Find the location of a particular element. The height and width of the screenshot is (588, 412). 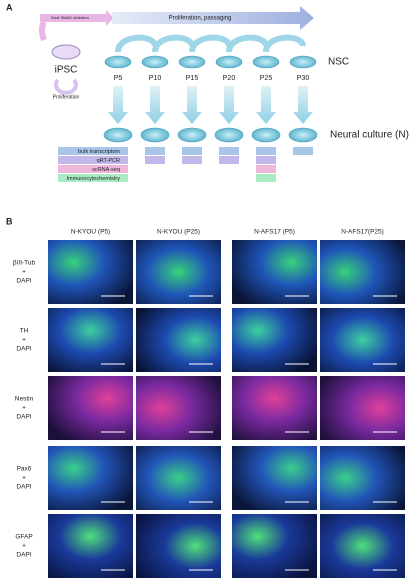

neural-label: Neural culture (N) is located at coordinates (369, 135).